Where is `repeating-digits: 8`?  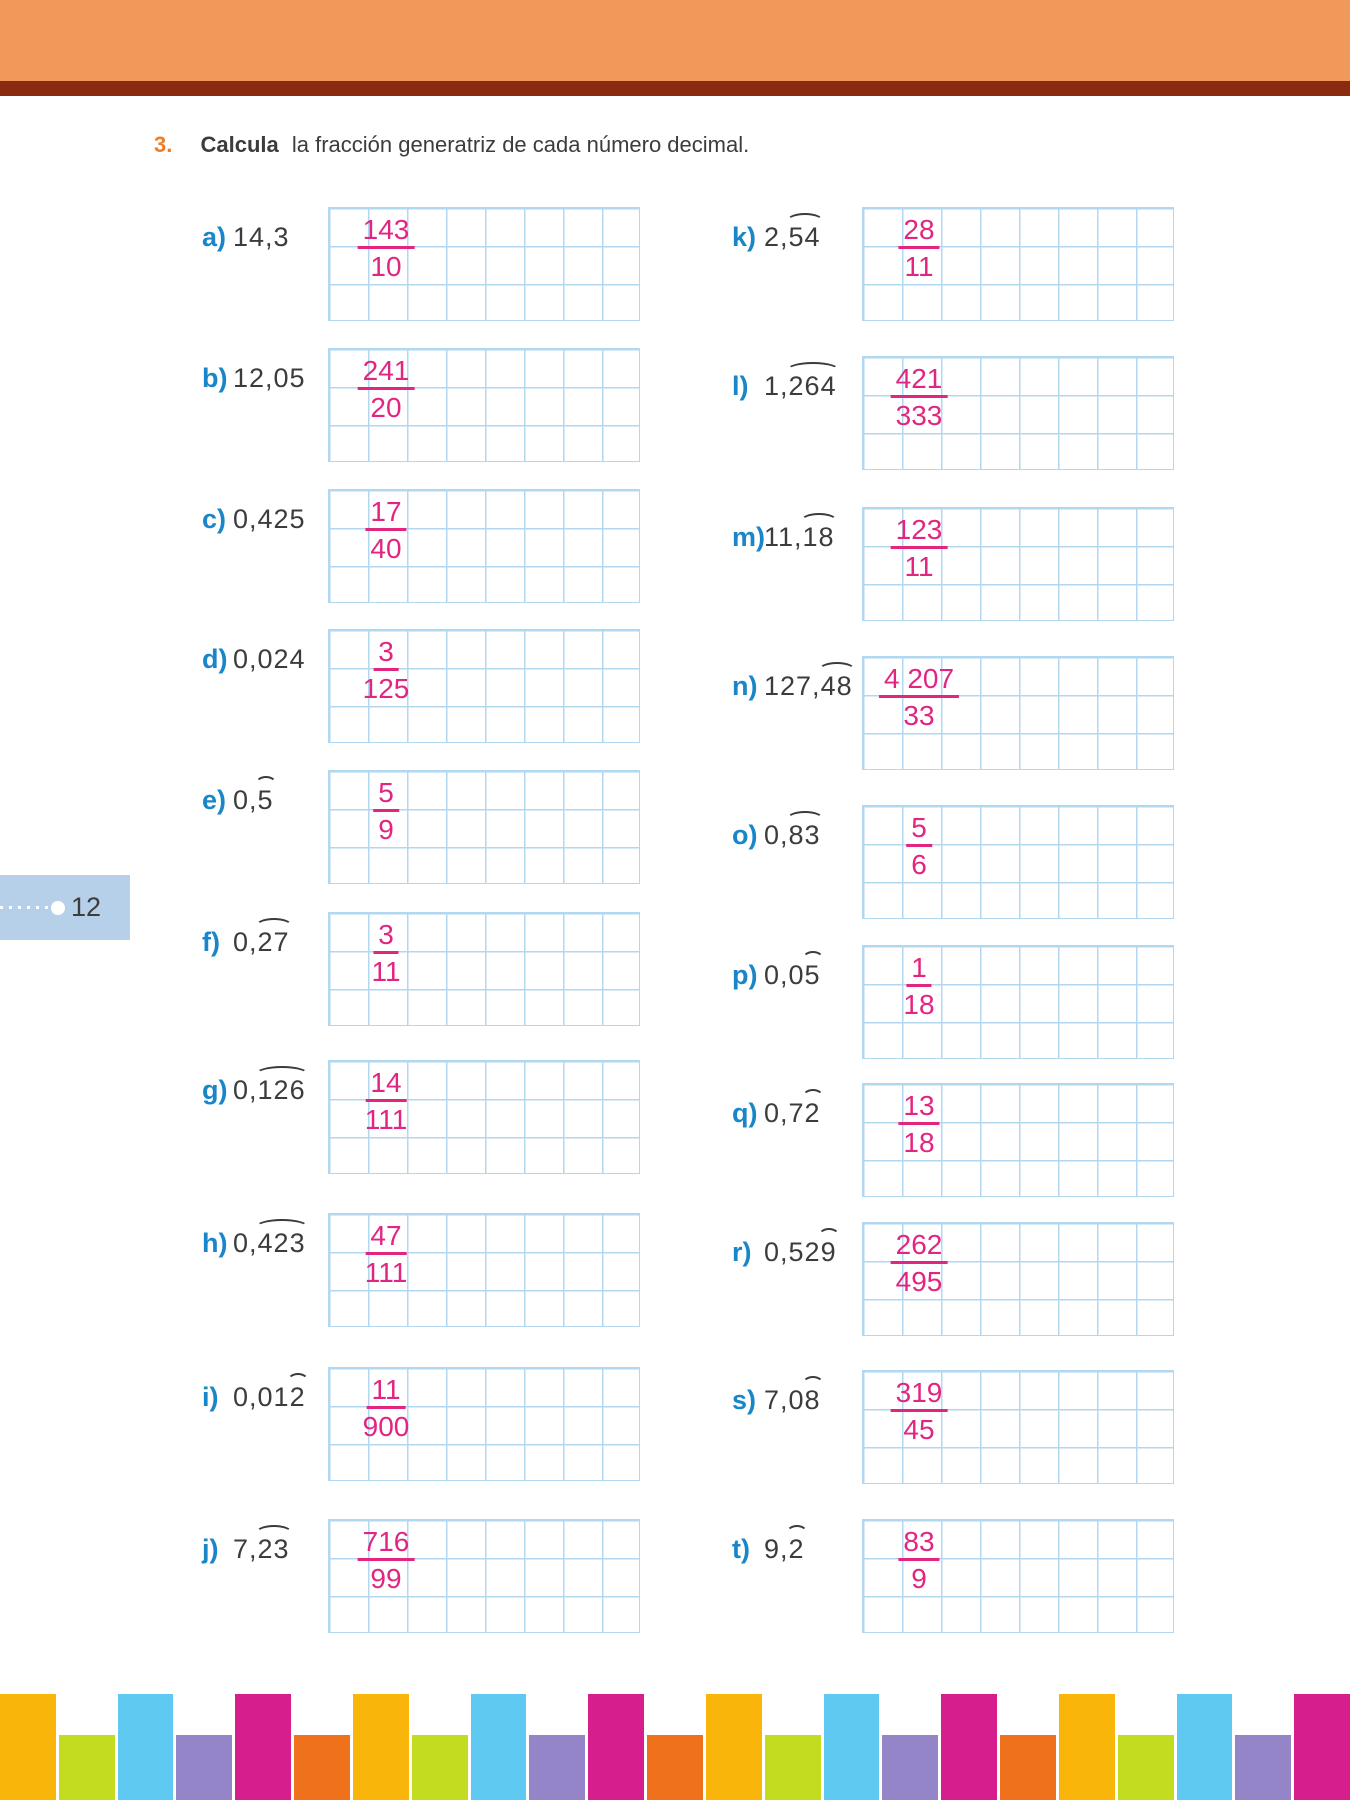 repeating-digits: 8 is located at coordinates (812, 1395).